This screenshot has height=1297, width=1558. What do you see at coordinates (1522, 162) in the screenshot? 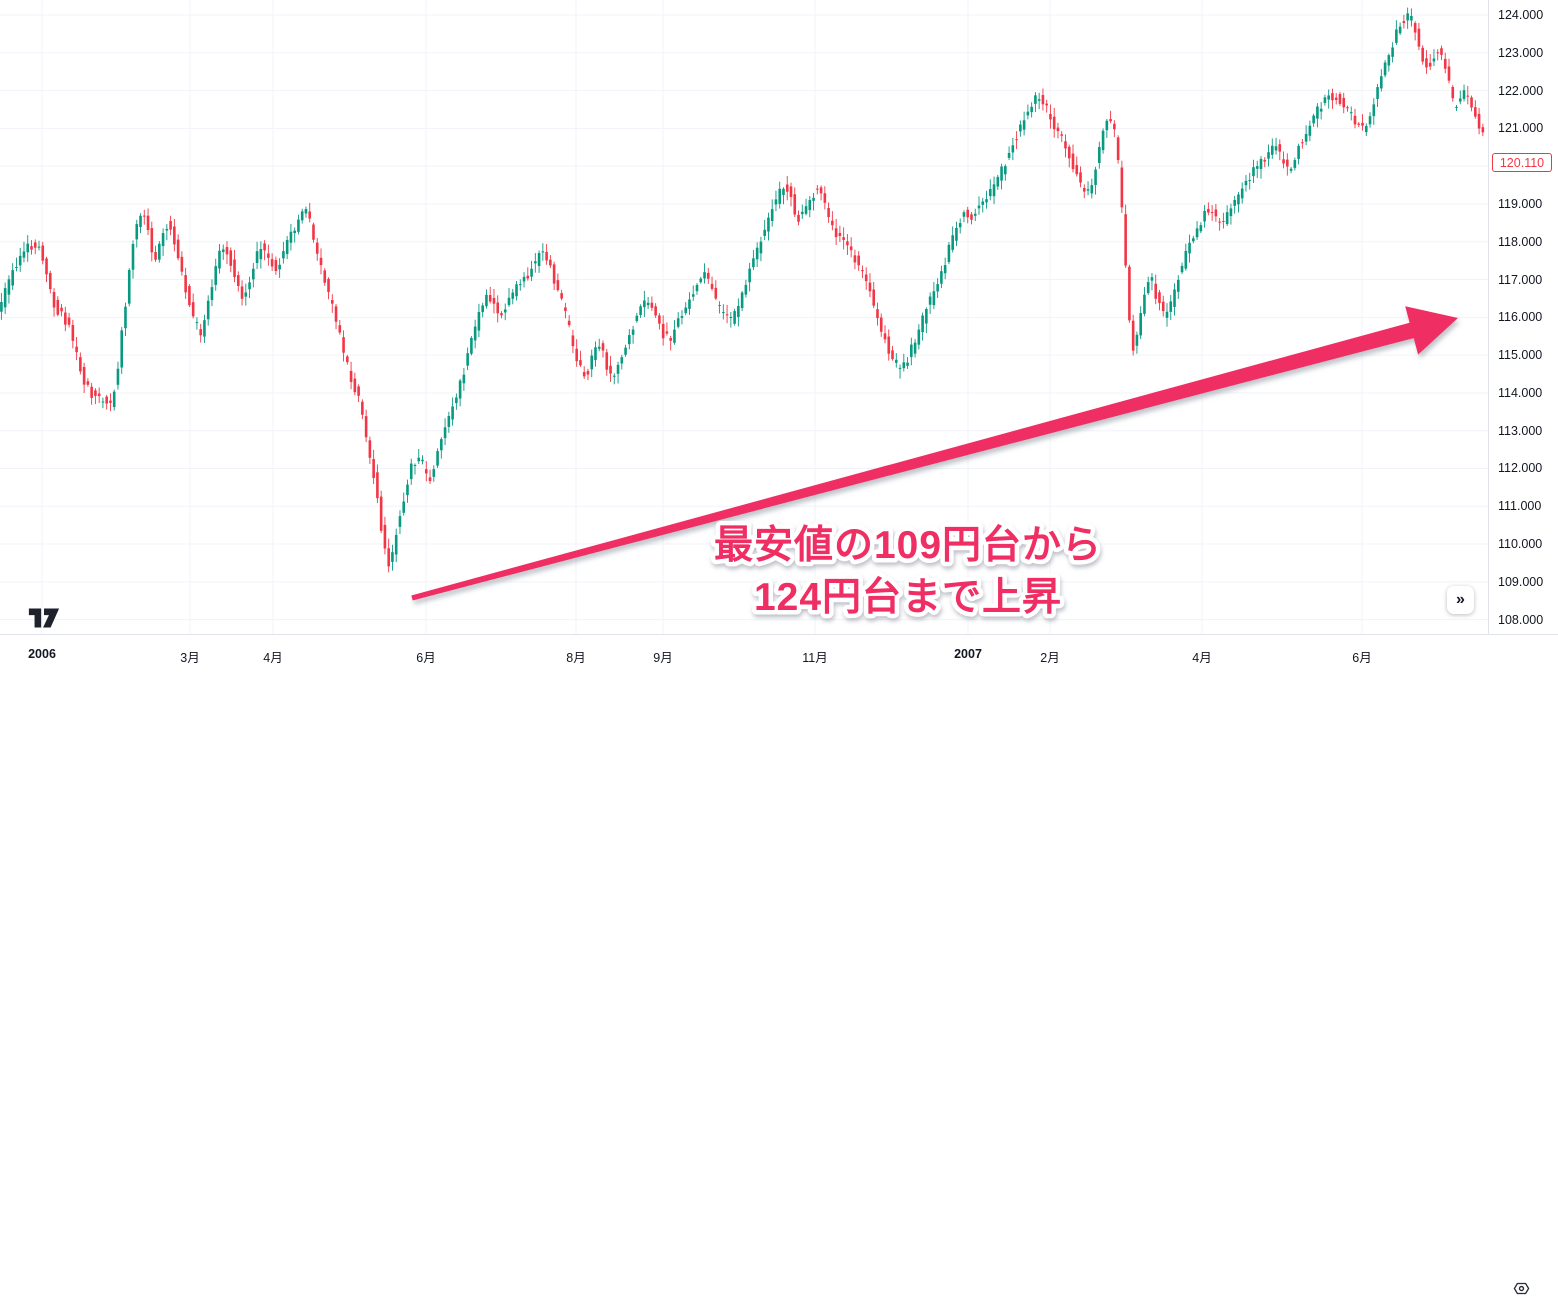
I see `last-price-badge: 120.110` at bounding box center [1522, 162].